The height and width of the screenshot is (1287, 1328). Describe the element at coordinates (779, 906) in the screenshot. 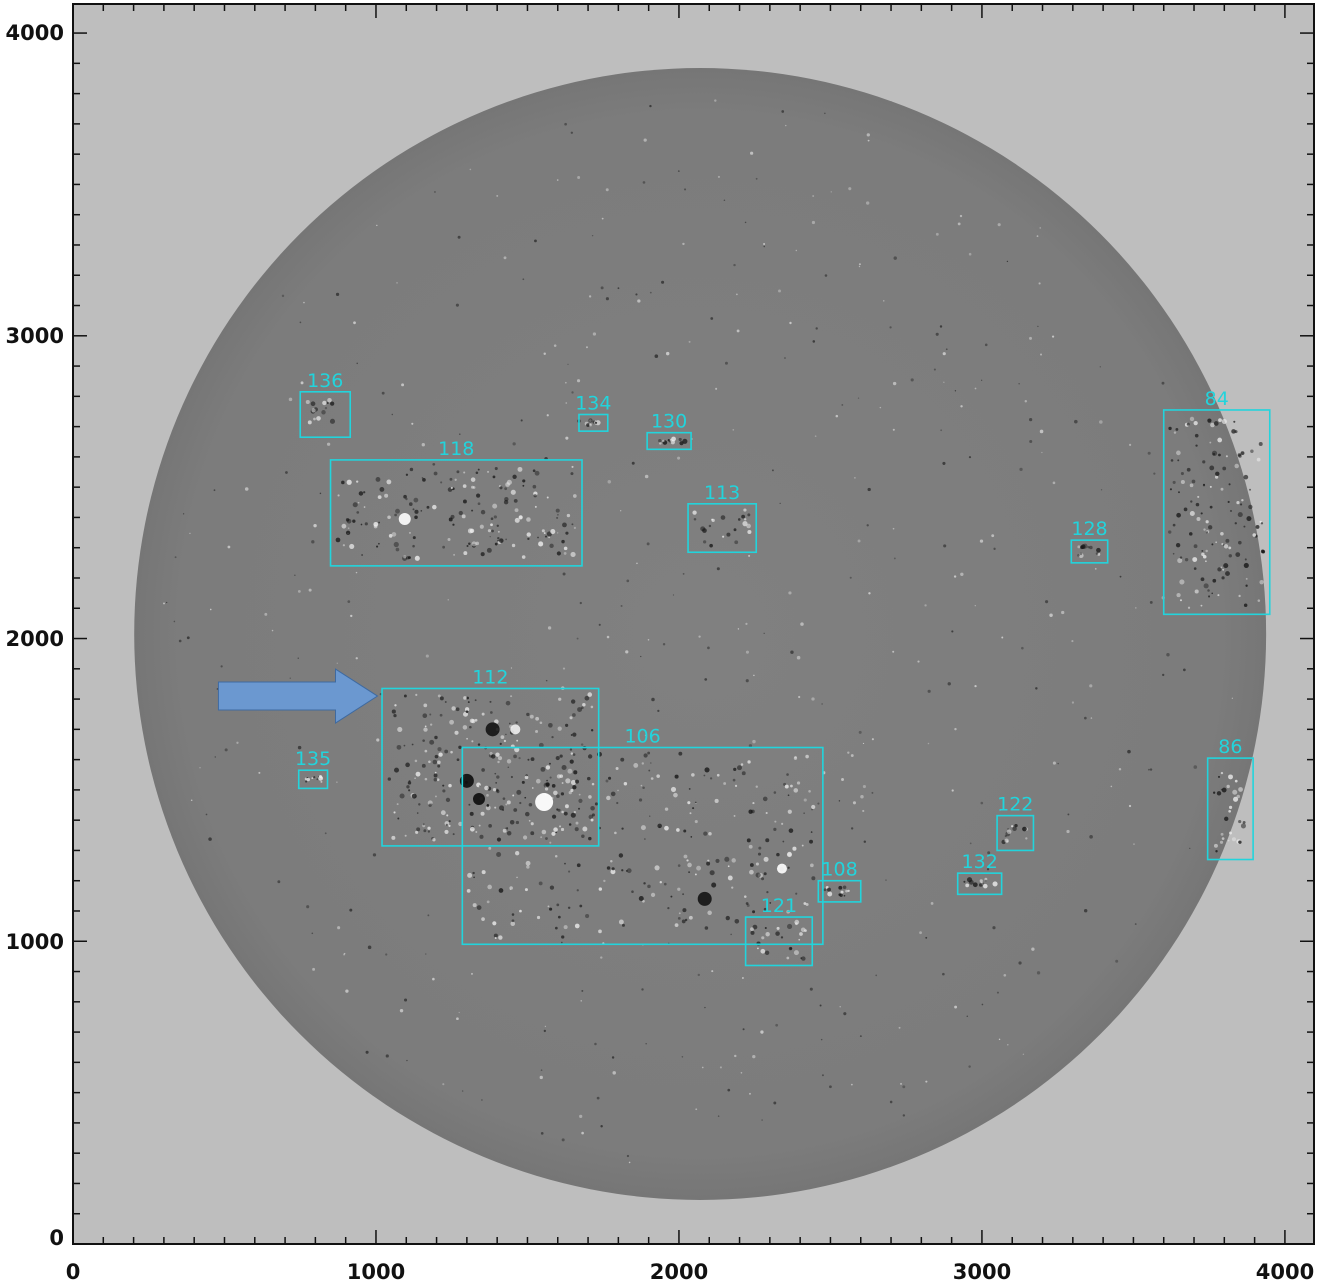

I see `region-label: 121` at that location.